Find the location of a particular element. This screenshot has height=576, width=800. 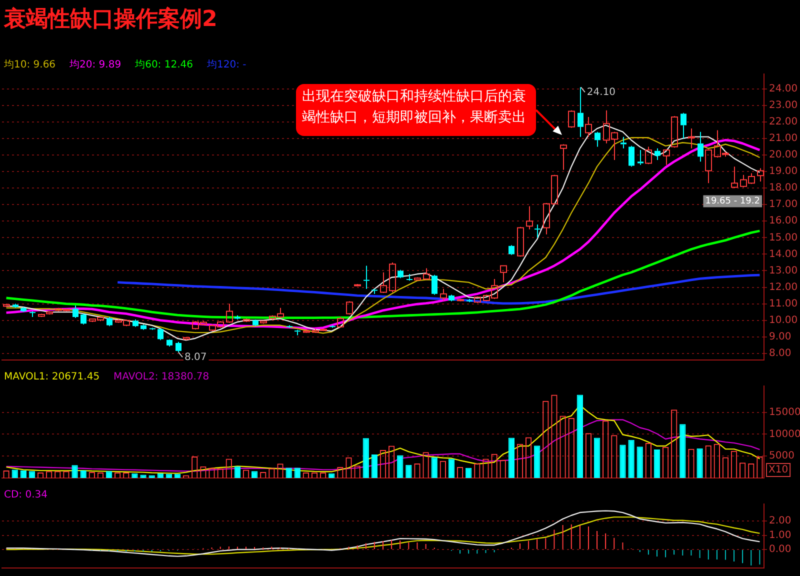

text: CD: 0.34 is located at coordinates (26, 495).